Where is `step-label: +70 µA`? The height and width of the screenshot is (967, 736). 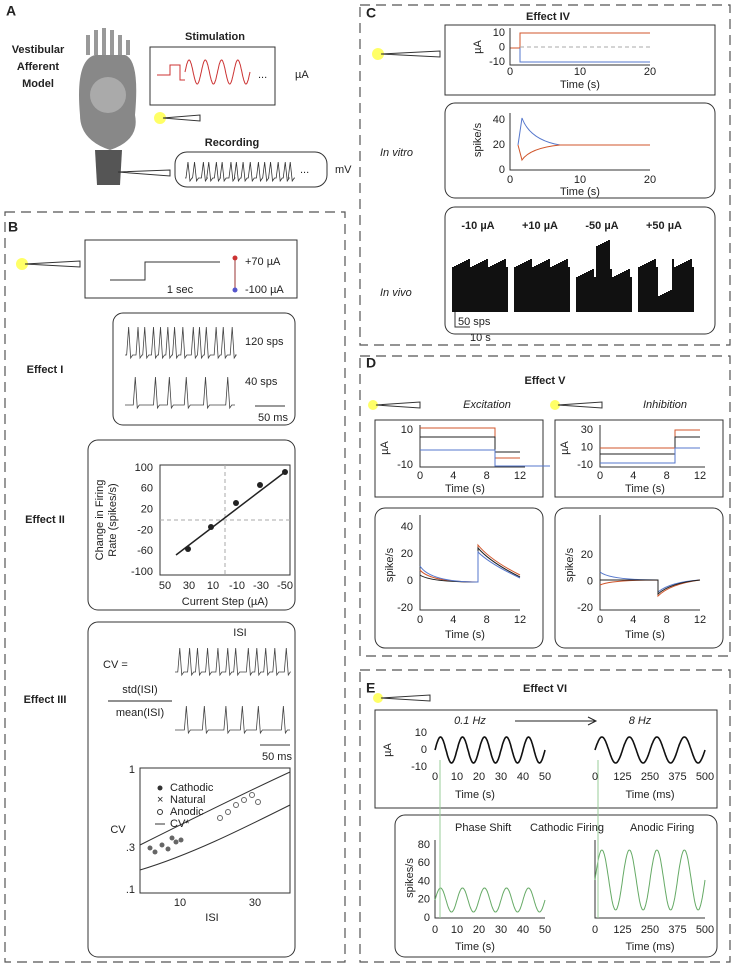
step-label: +70 µA is located at coordinates (263, 262).